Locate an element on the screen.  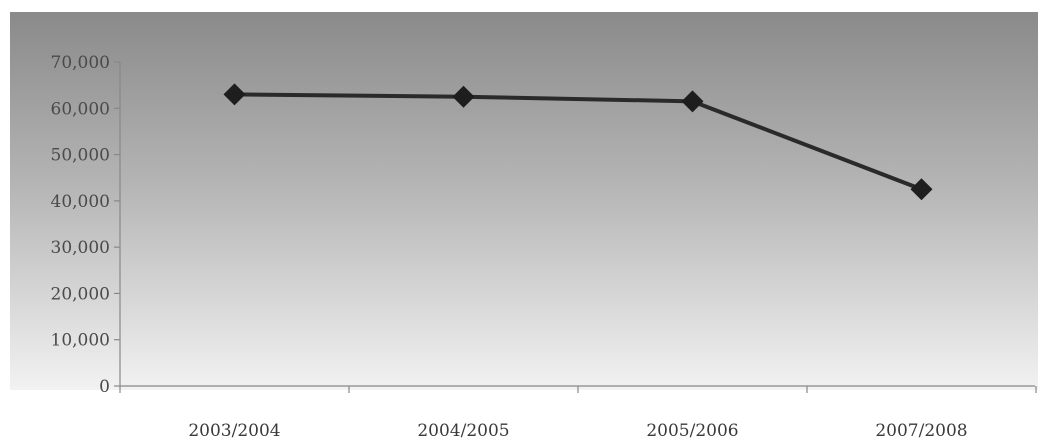
x-tick-label: 2003/2004 is located at coordinates (234, 431).